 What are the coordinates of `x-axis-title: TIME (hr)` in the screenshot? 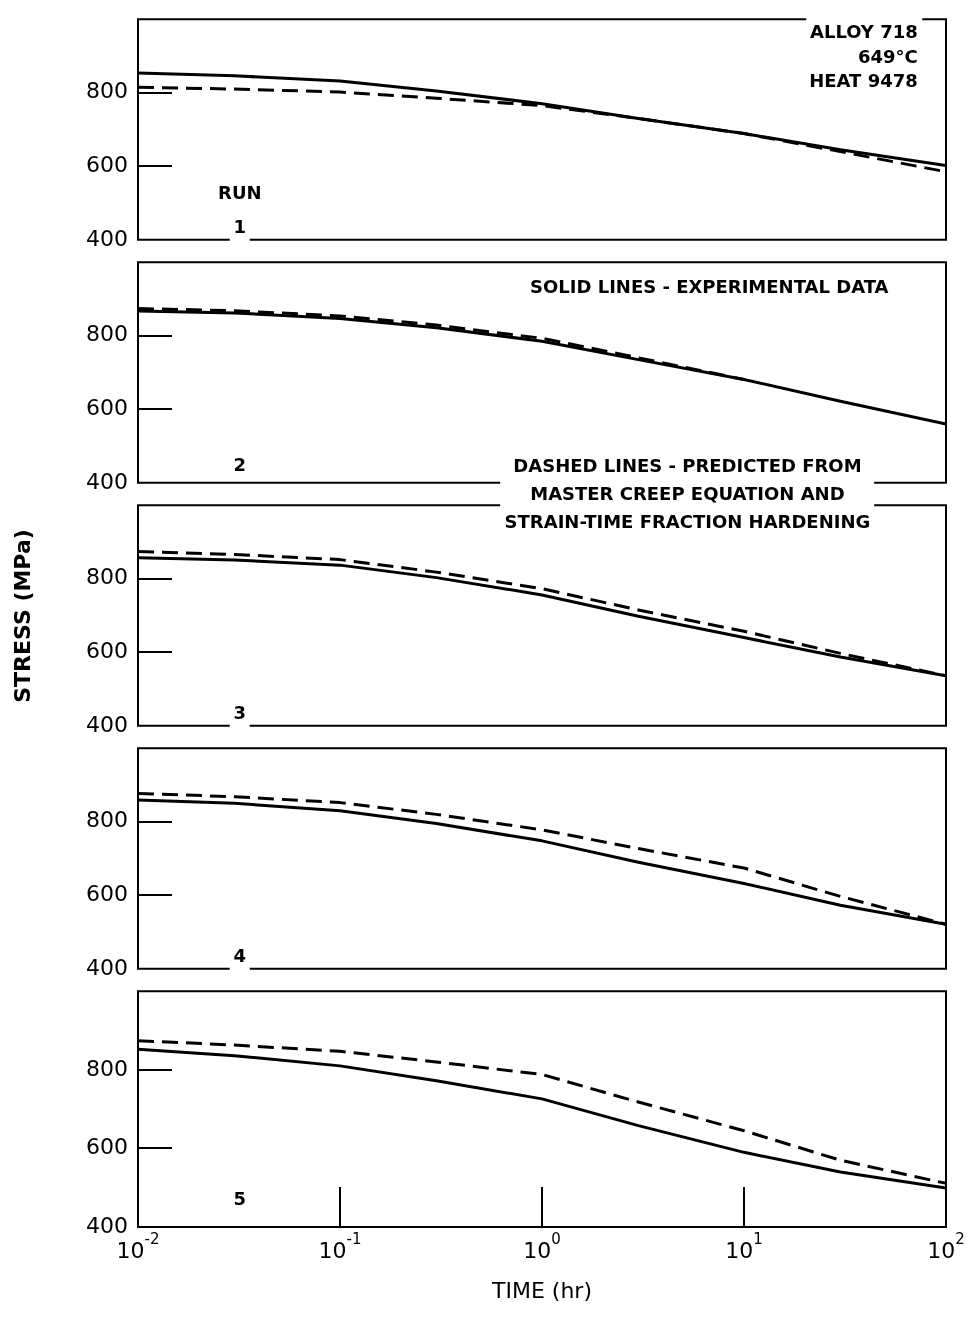 It's located at (541, 1290).